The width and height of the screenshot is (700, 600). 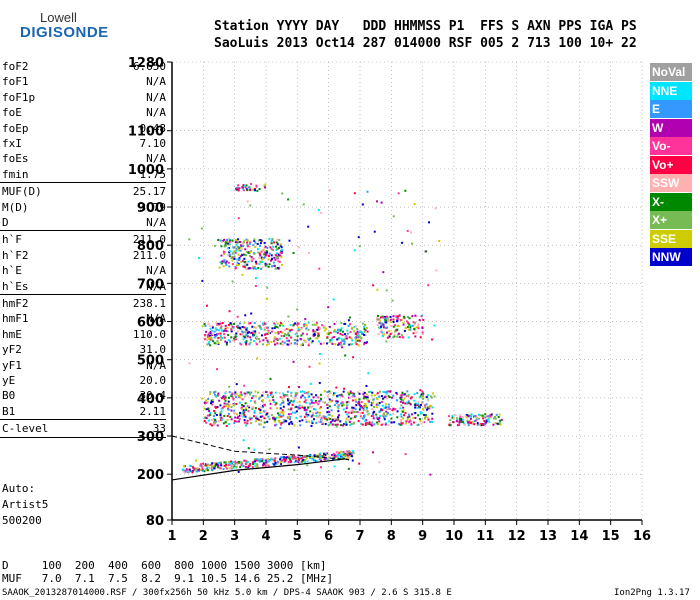 I want to click on param-name: foF2, so click(x=15, y=66).